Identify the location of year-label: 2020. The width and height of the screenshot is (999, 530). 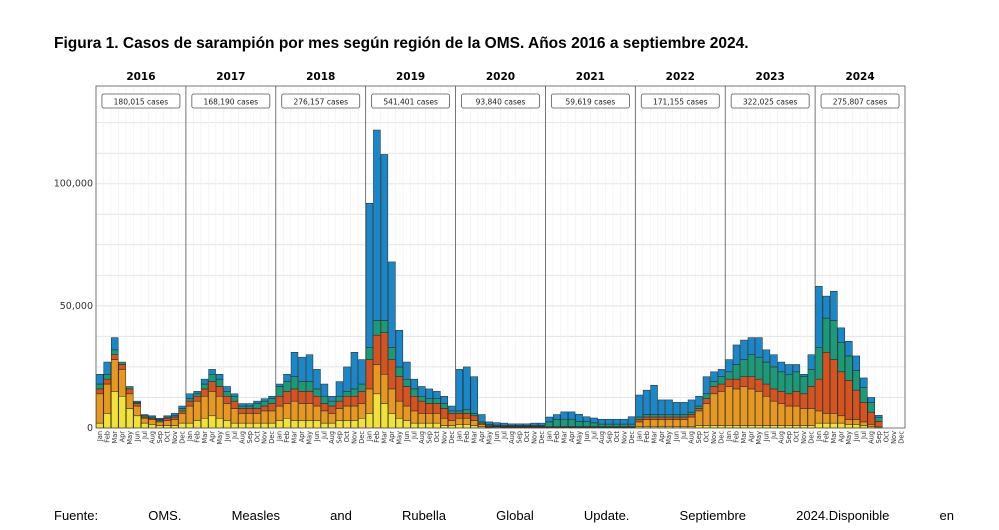
(500, 77).